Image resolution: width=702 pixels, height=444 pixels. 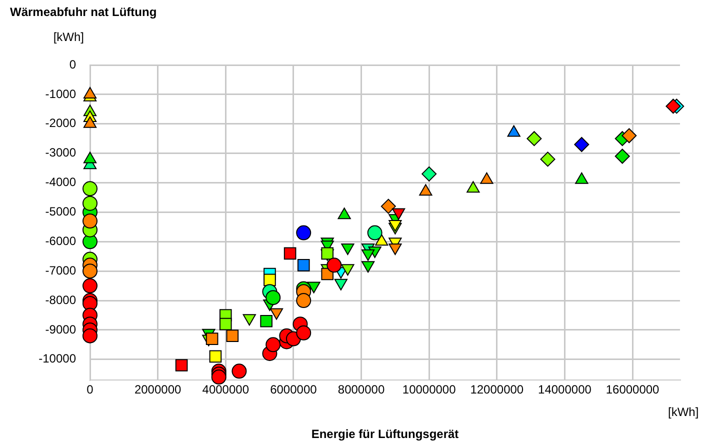 I want to click on x-axis-title: Energie für Lüftungsgerät, so click(x=385, y=434).